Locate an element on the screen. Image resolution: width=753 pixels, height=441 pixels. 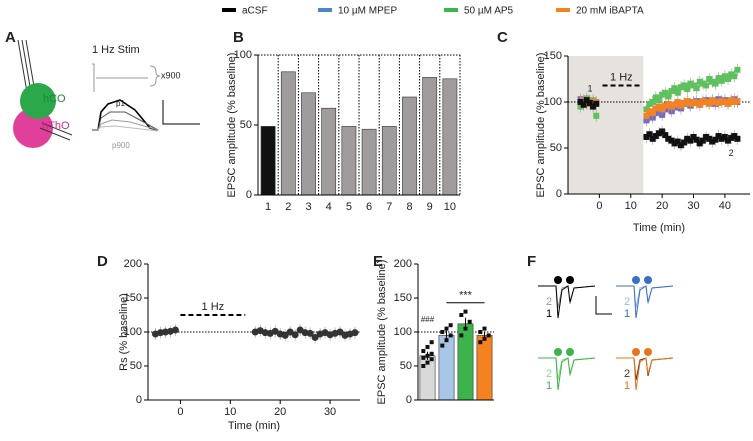
region-label: hCO is located at coordinates (54, 99).